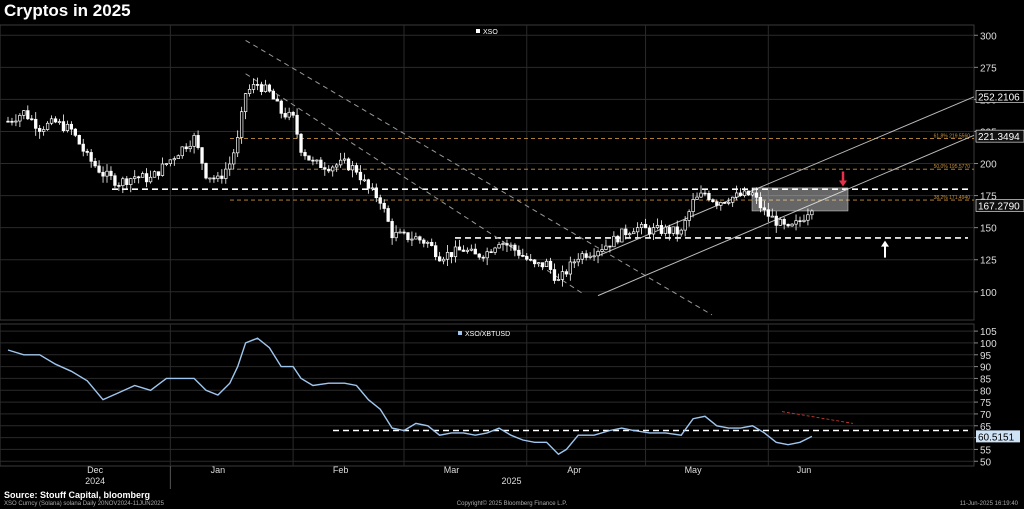  I want to click on title-bar: Cryptos in 2025, so click(512, 12).